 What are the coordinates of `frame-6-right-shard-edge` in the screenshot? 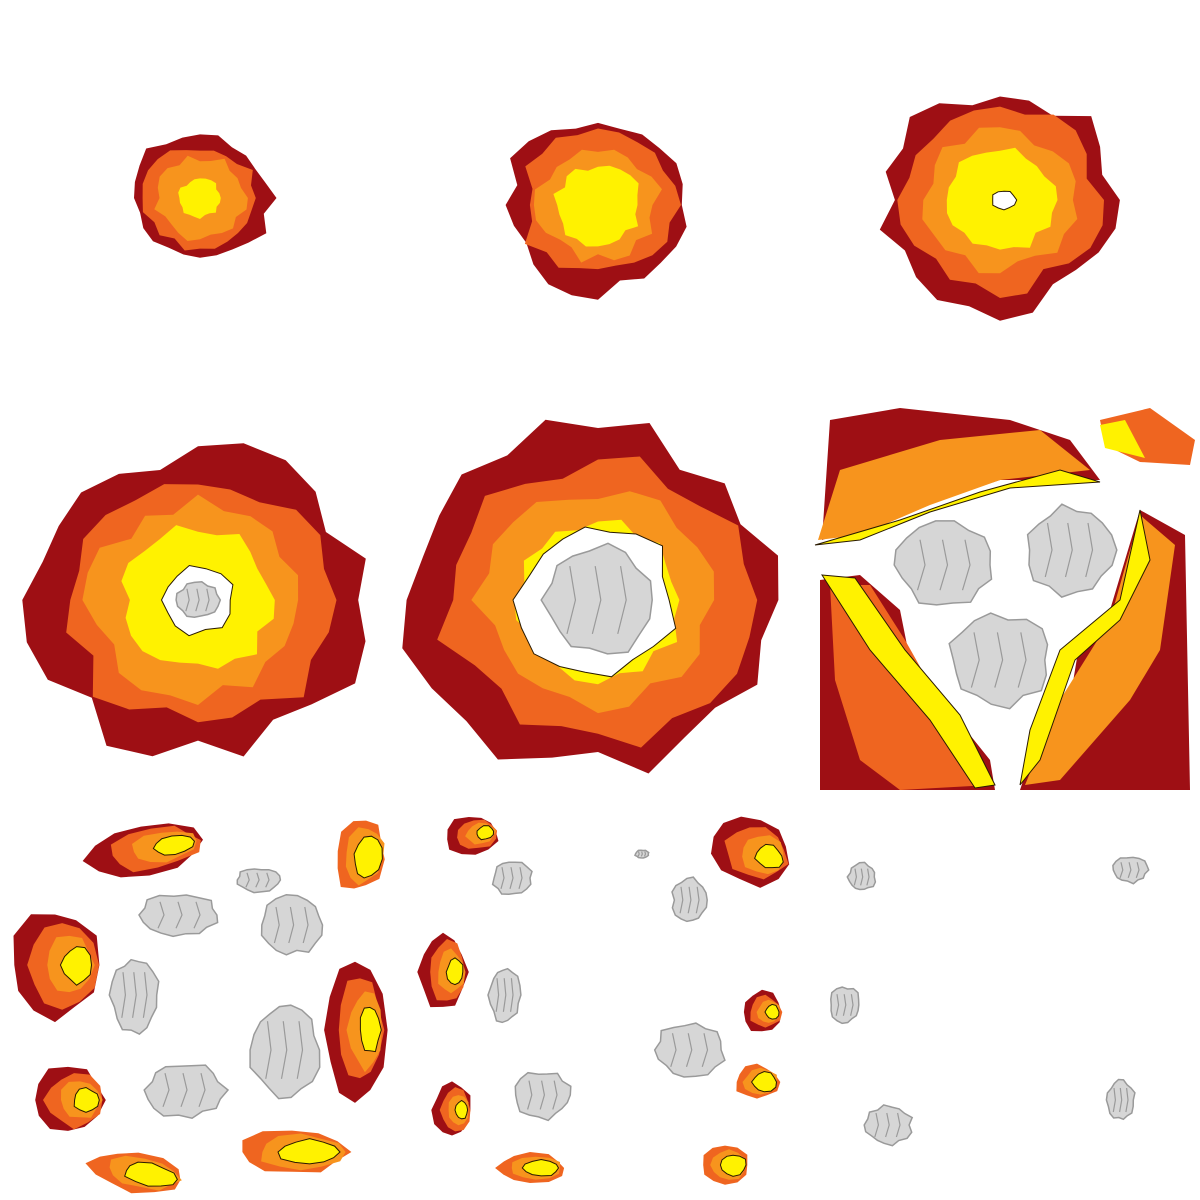 It's located at (1085, 647).